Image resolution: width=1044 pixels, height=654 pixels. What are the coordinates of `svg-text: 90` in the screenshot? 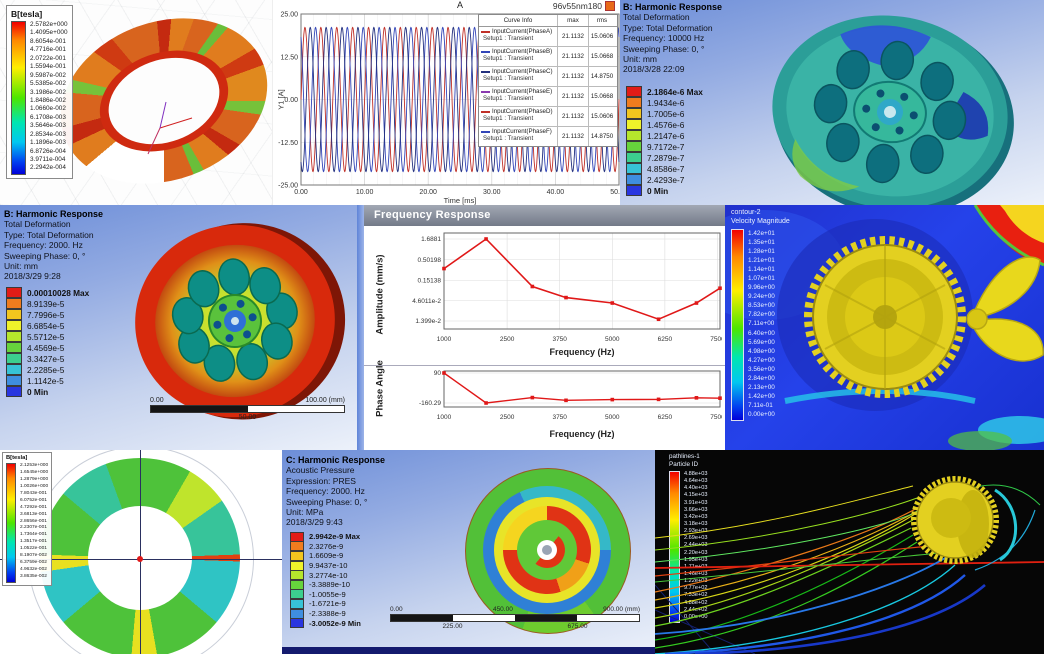 It's located at (438, 373).